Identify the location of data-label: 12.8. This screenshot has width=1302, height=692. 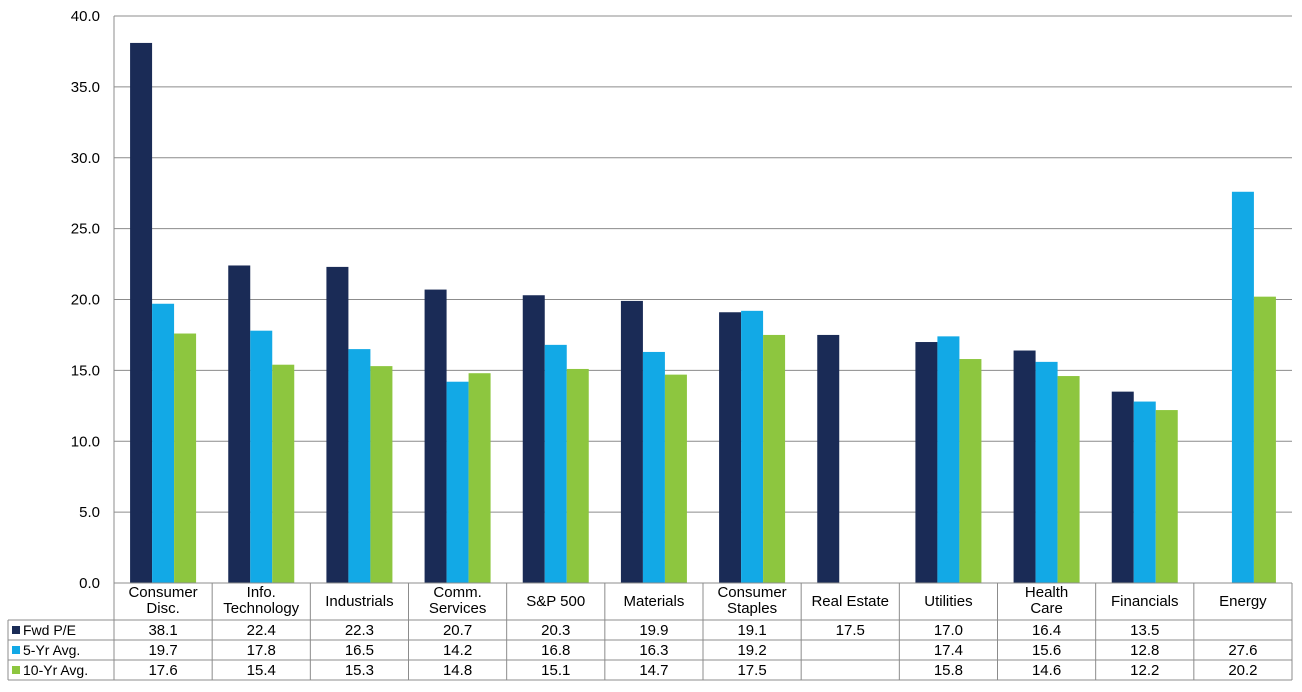
(1144, 650).